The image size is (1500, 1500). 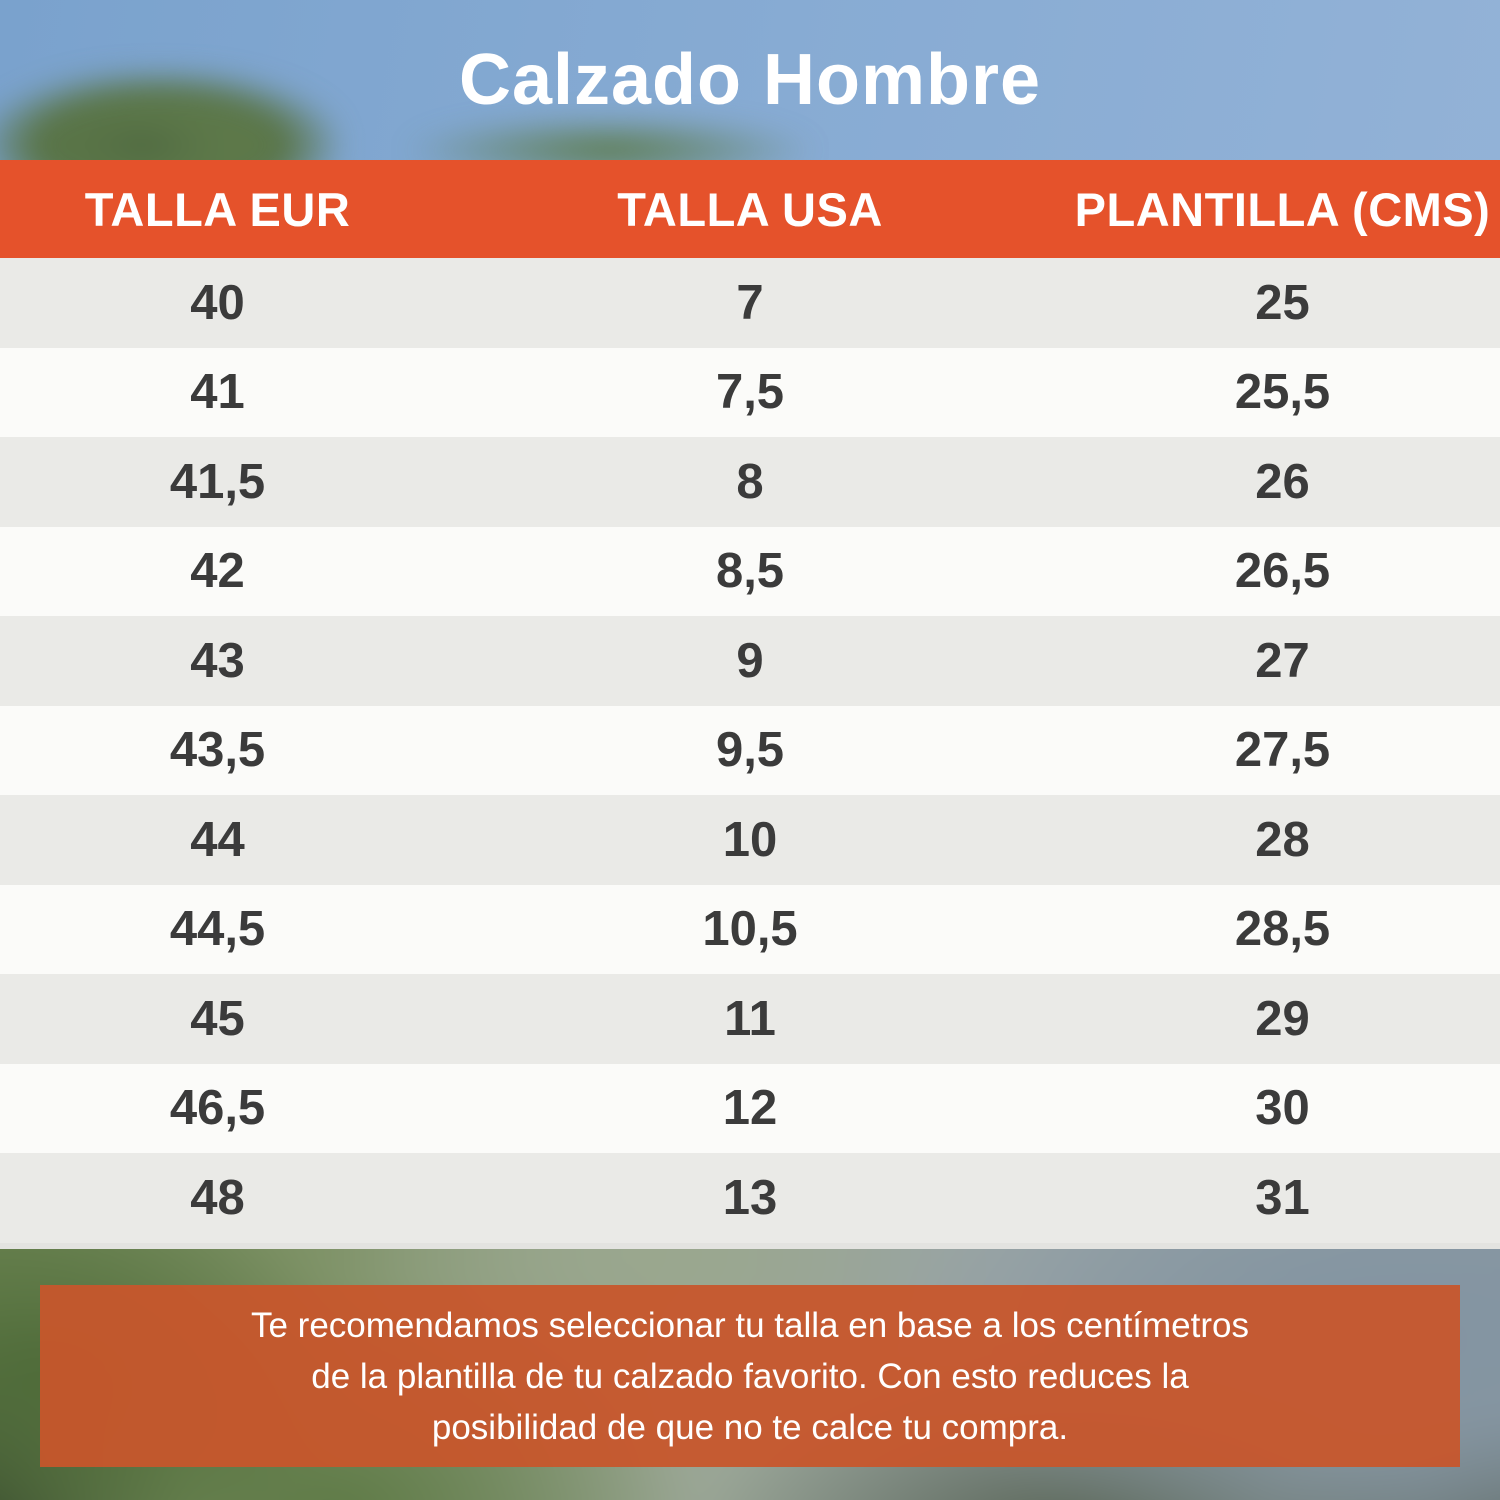 I want to click on table-header-row: TALLA EUR TALLA USA PLANTILLA (CMS), so click(x=750, y=209).